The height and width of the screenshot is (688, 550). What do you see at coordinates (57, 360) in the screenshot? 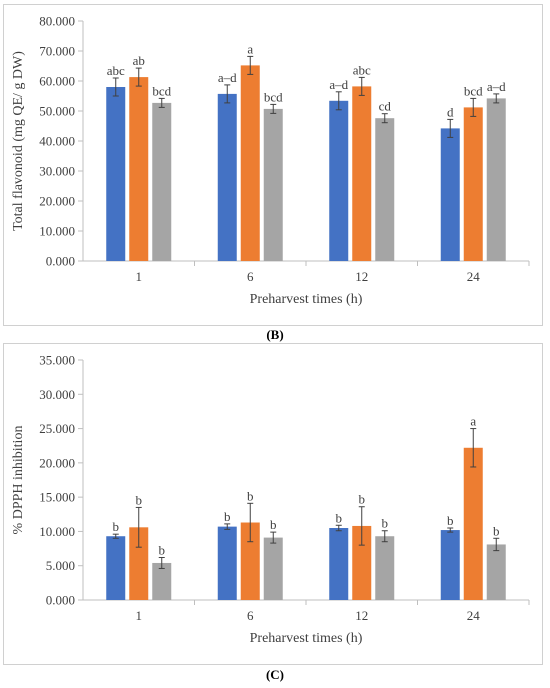
I see `y-tick-label: 35.000` at bounding box center [57, 360].